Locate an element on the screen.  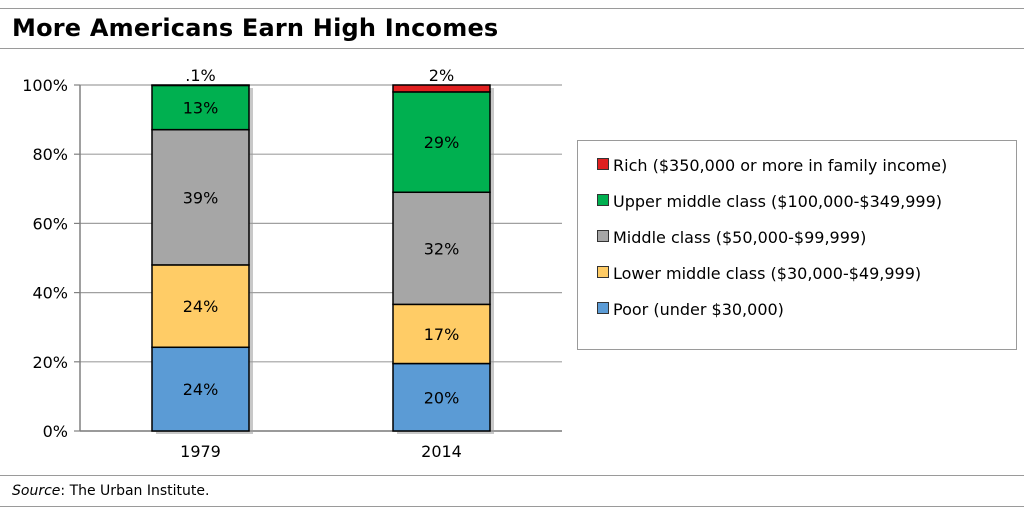
data-label: 39% is located at coordinates (201, 197).